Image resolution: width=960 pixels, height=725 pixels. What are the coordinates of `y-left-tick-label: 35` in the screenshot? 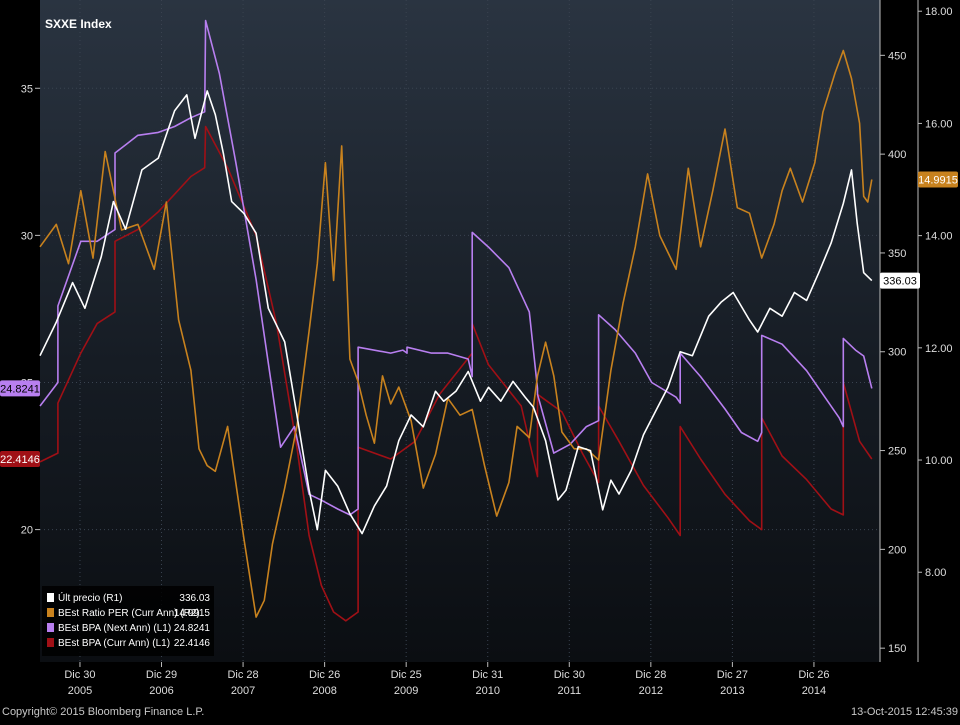 It's located at (27, 89).